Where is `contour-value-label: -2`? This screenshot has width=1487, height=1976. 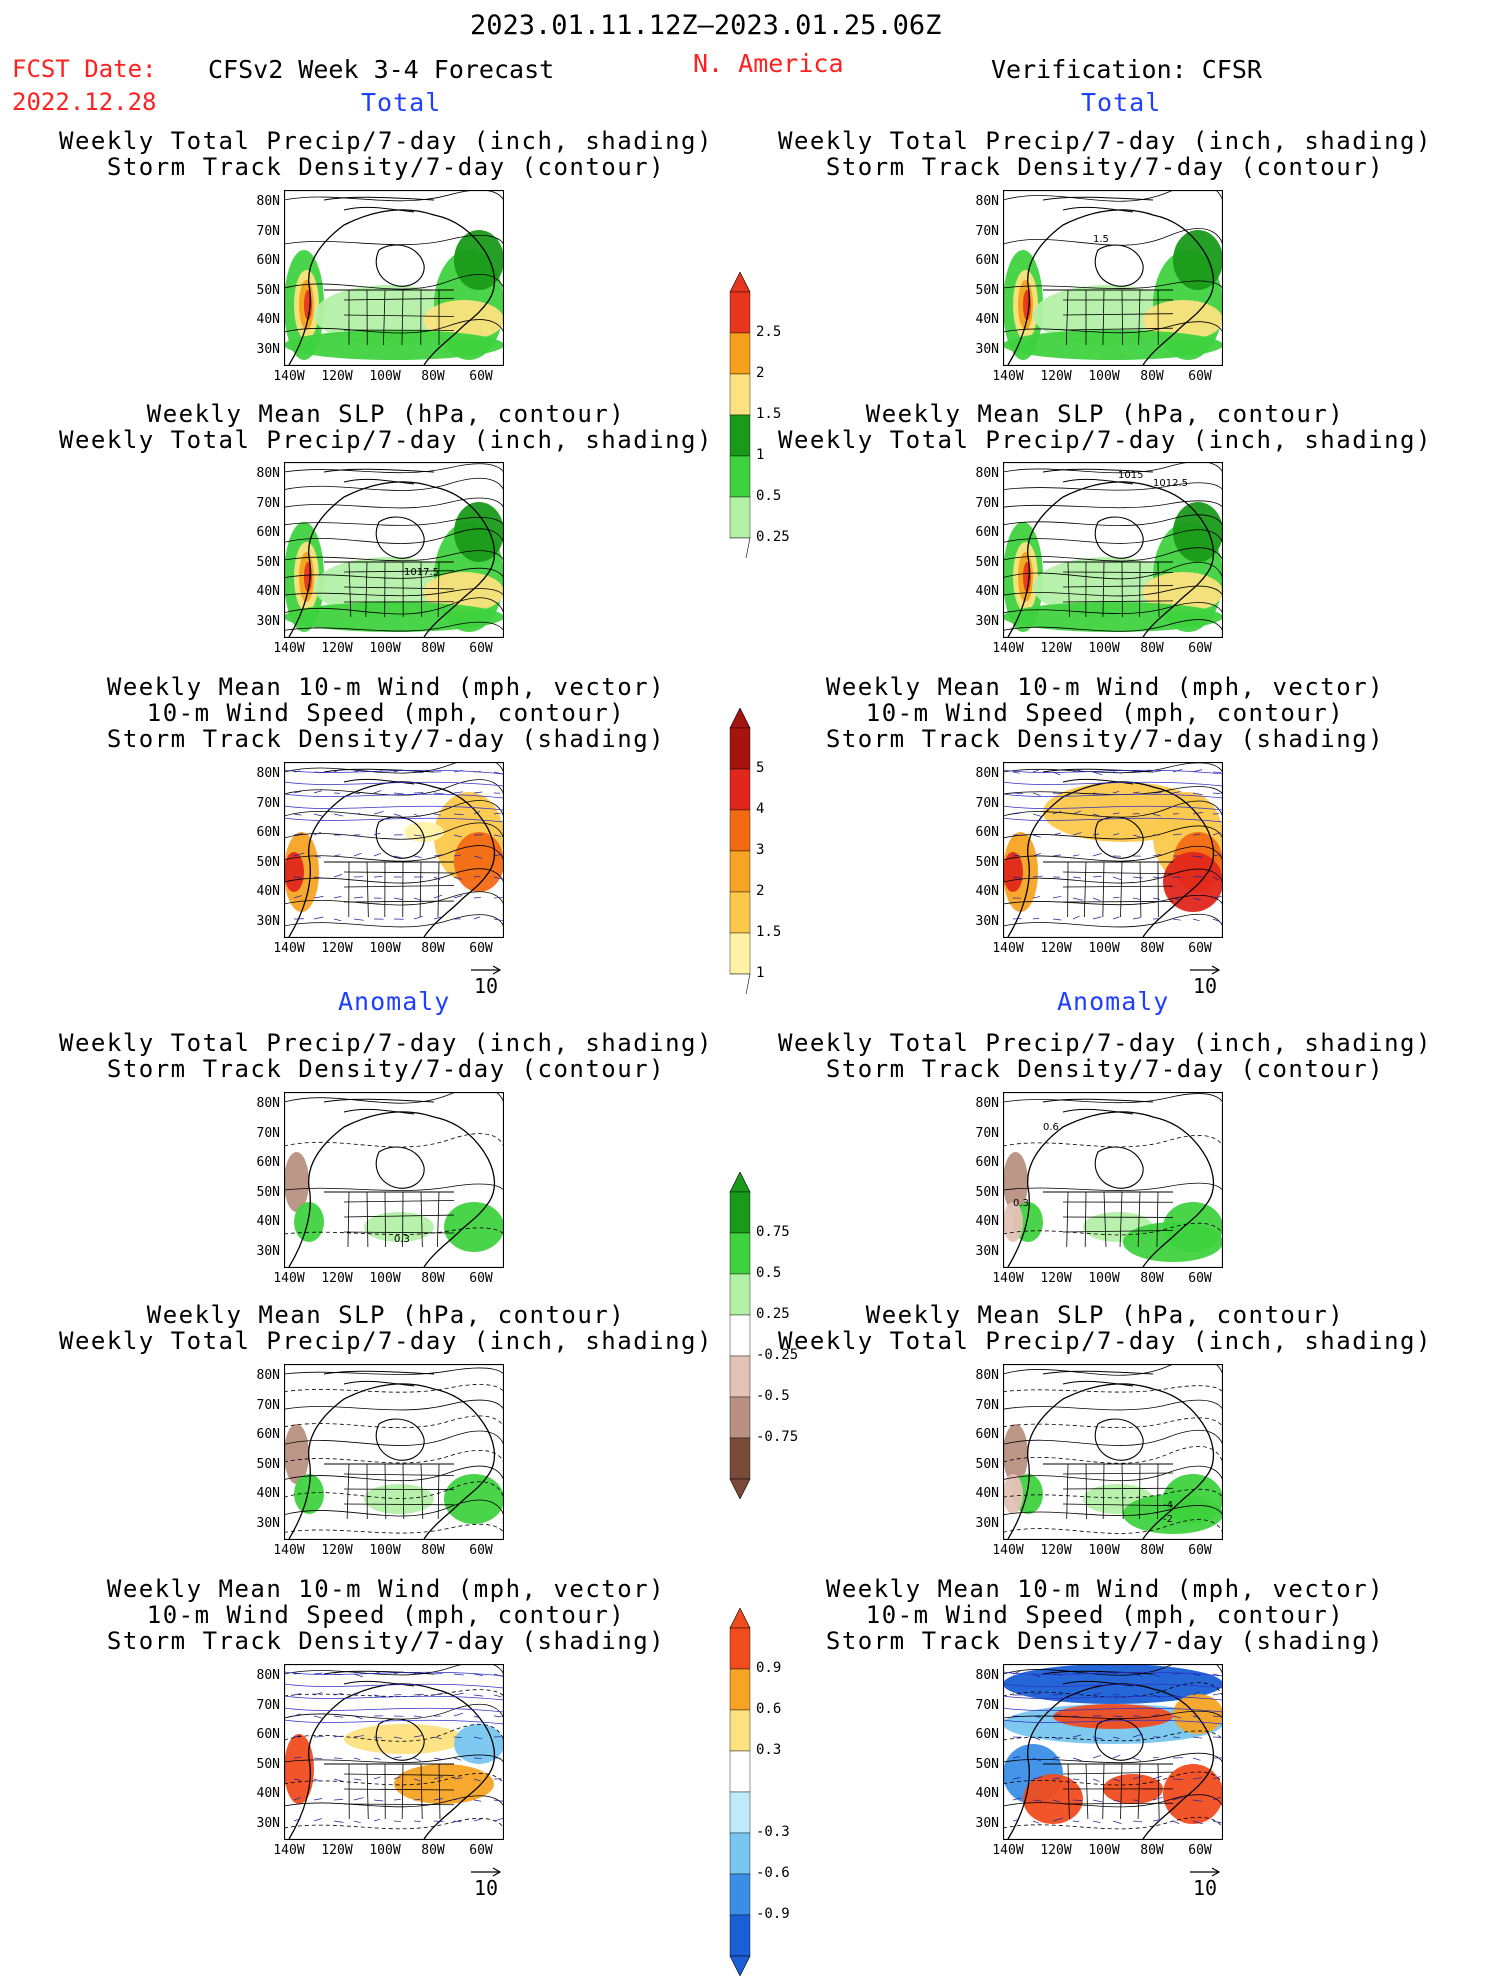 contour-value-label: -2 is located at coordinates (1168, 1519).